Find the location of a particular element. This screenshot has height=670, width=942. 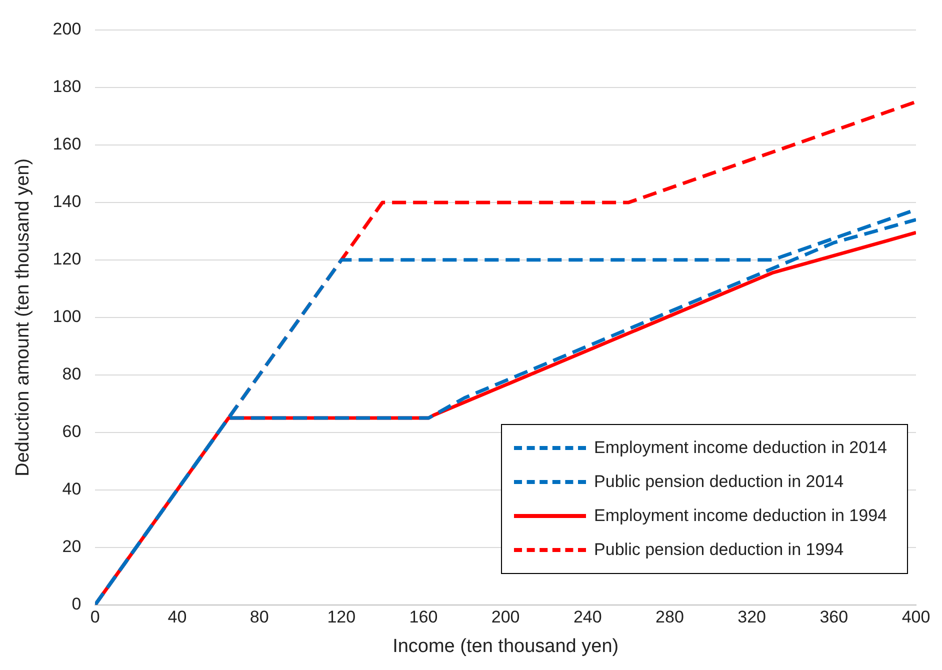

y-tick-label: 120 is located at coordinates (67, 259).